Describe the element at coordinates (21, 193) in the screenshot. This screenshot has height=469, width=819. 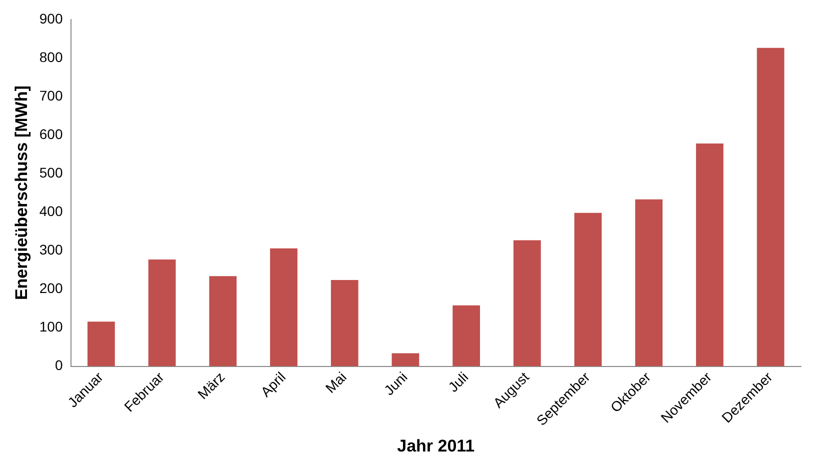
I see `y-axis-title: Energieüberschuss [MWh]` at that location.